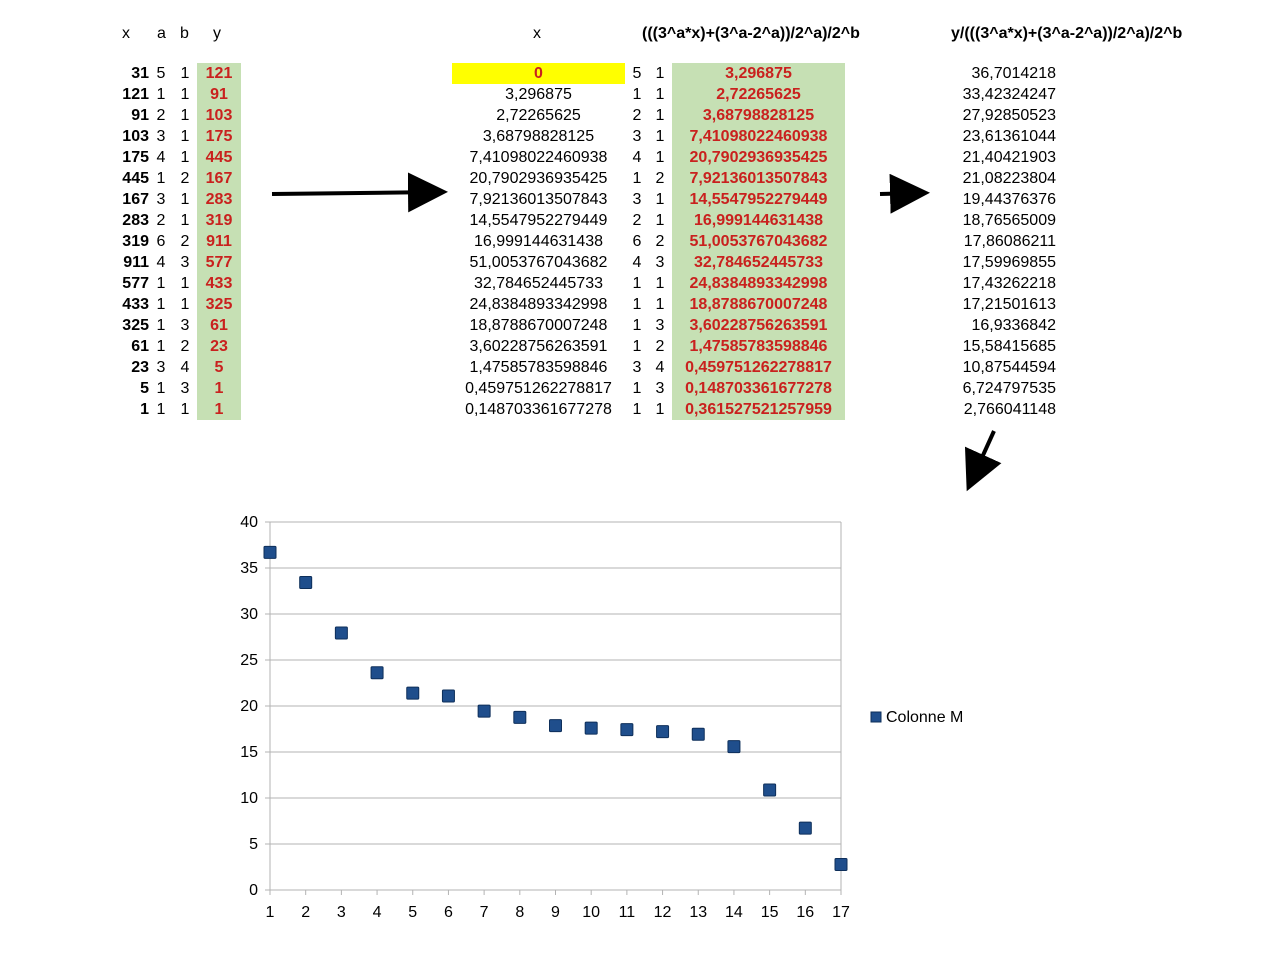  Describe the element at coordinates (983, 461) in the screenshot. I see `arrow-down-icon` at that location.